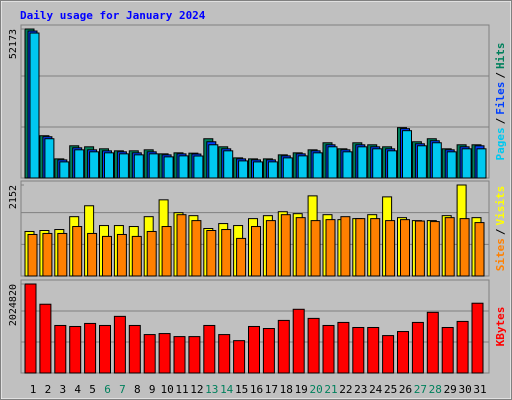 The image size is (512, 400). I want to click on x-tick-label: 16, so click(256, 389).